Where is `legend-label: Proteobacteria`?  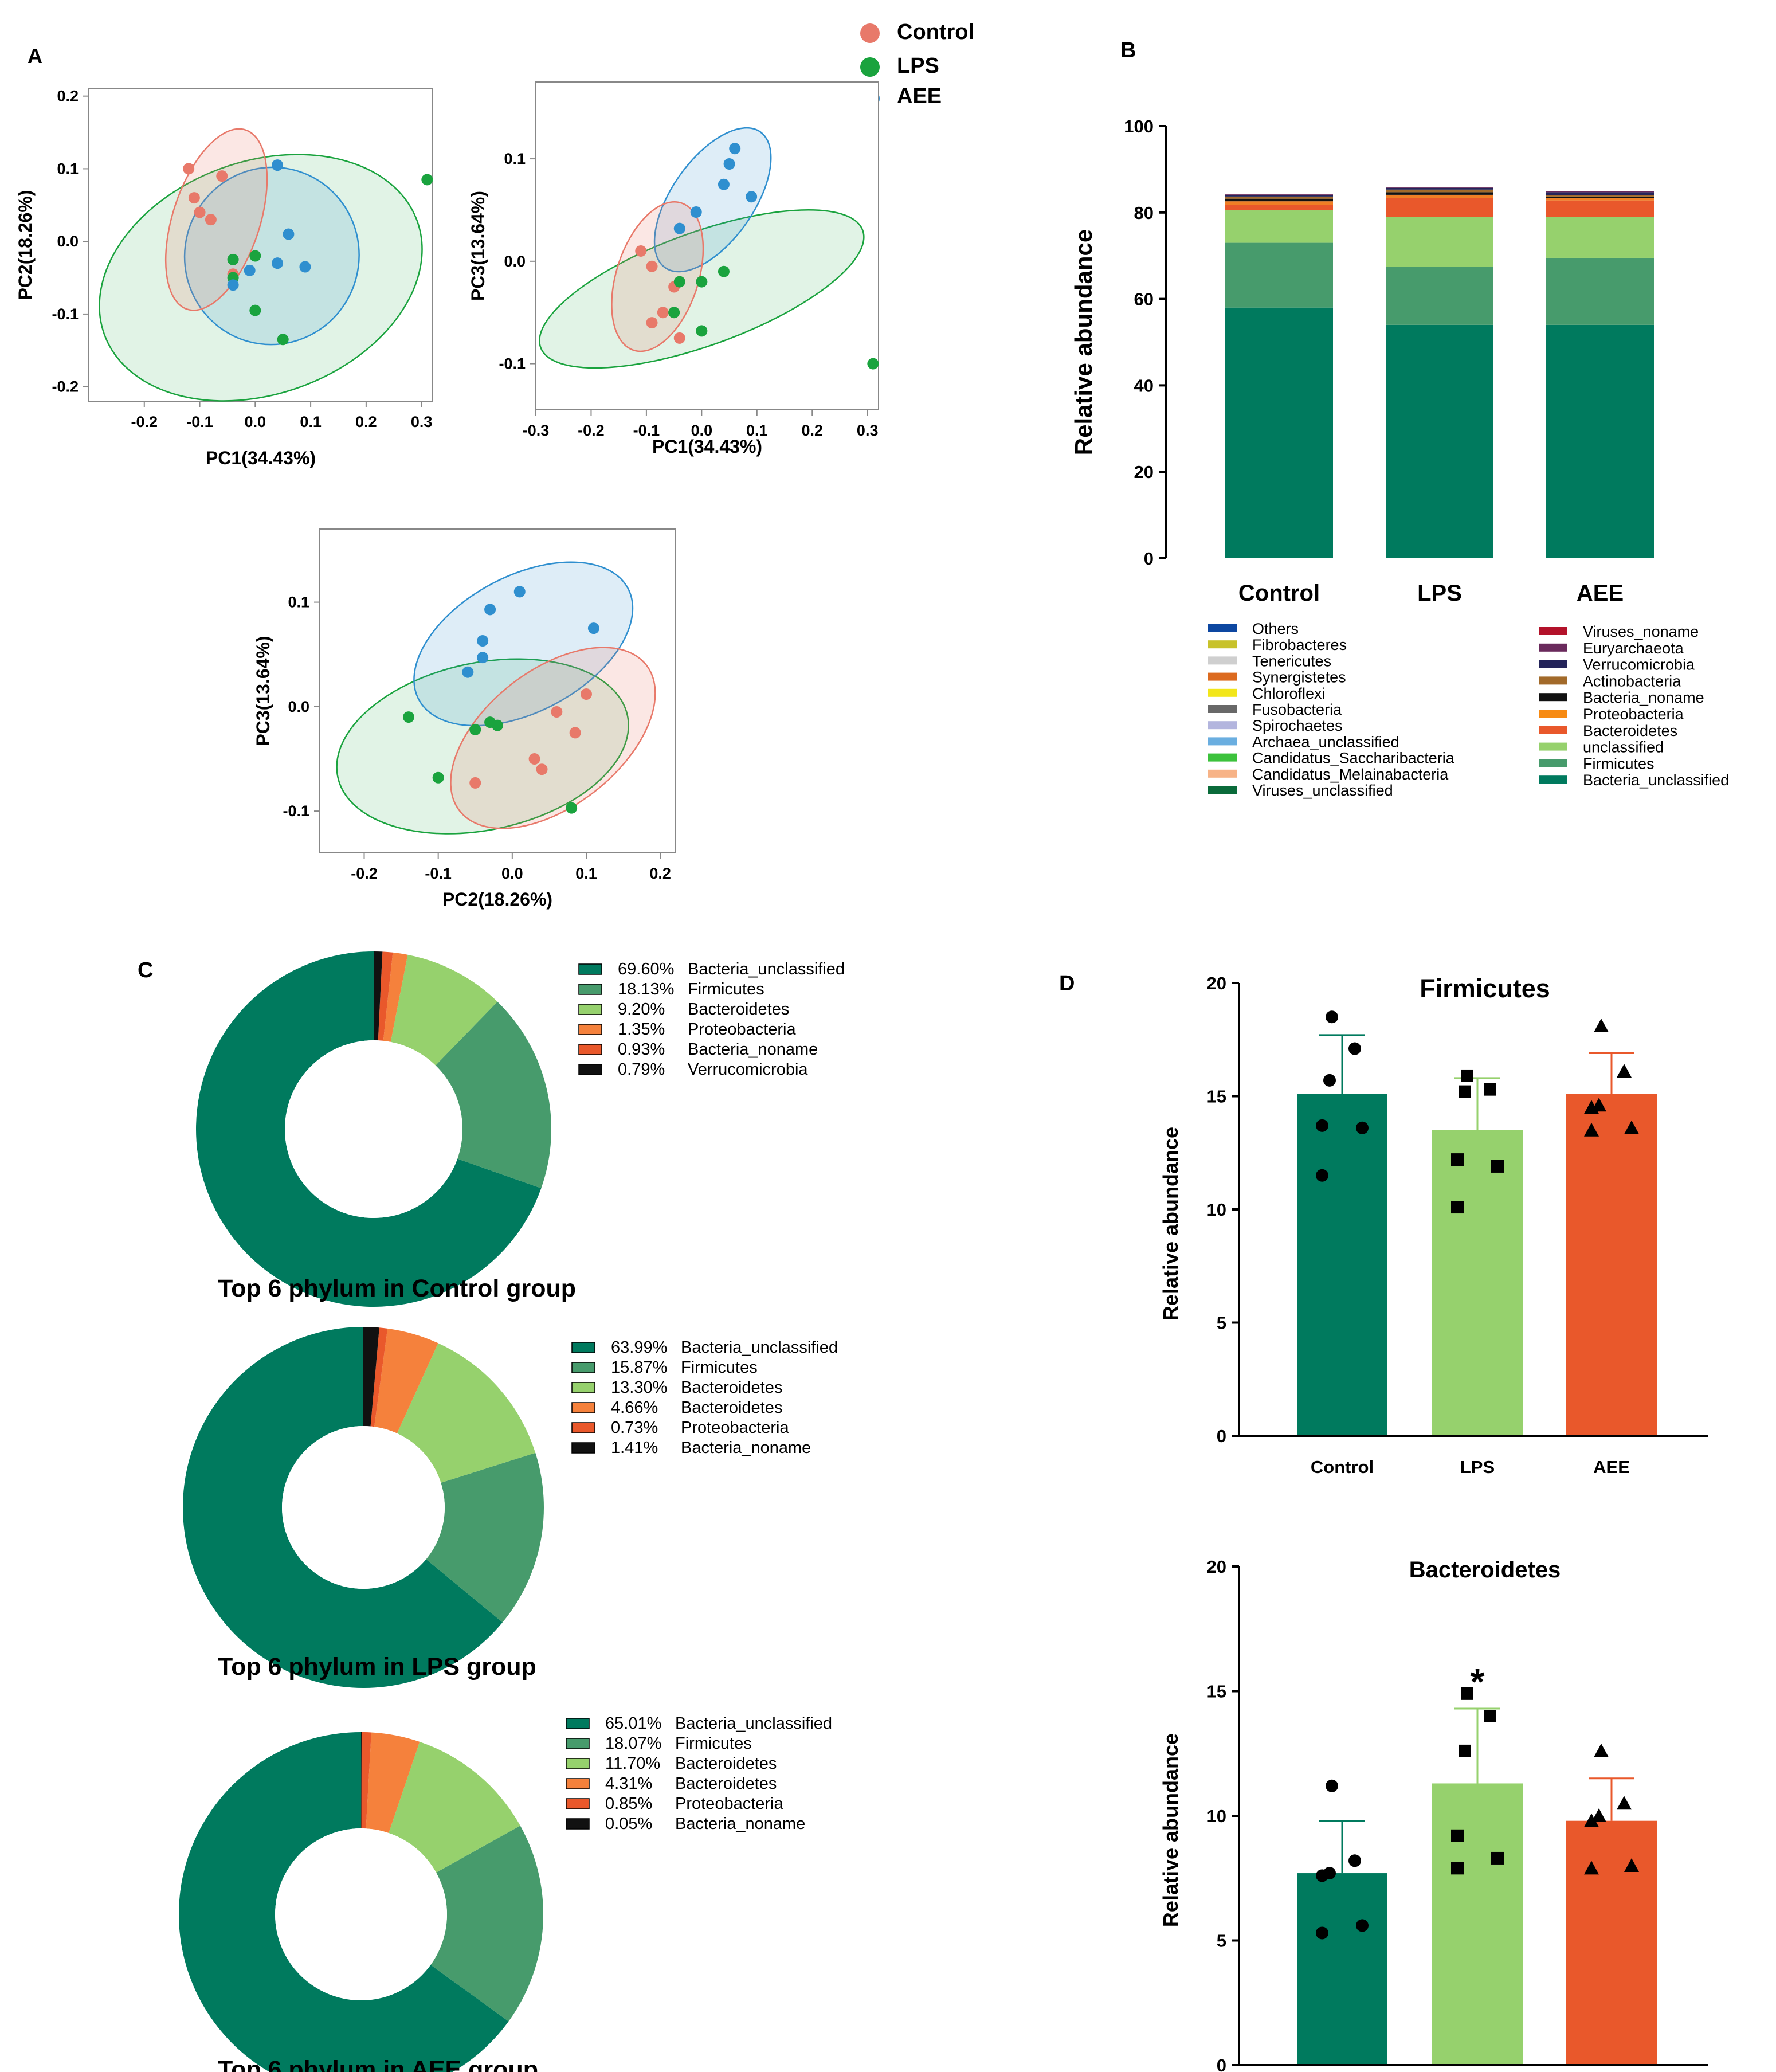 legend-label: Proteobacteria is located at coordinates (1633, 714).